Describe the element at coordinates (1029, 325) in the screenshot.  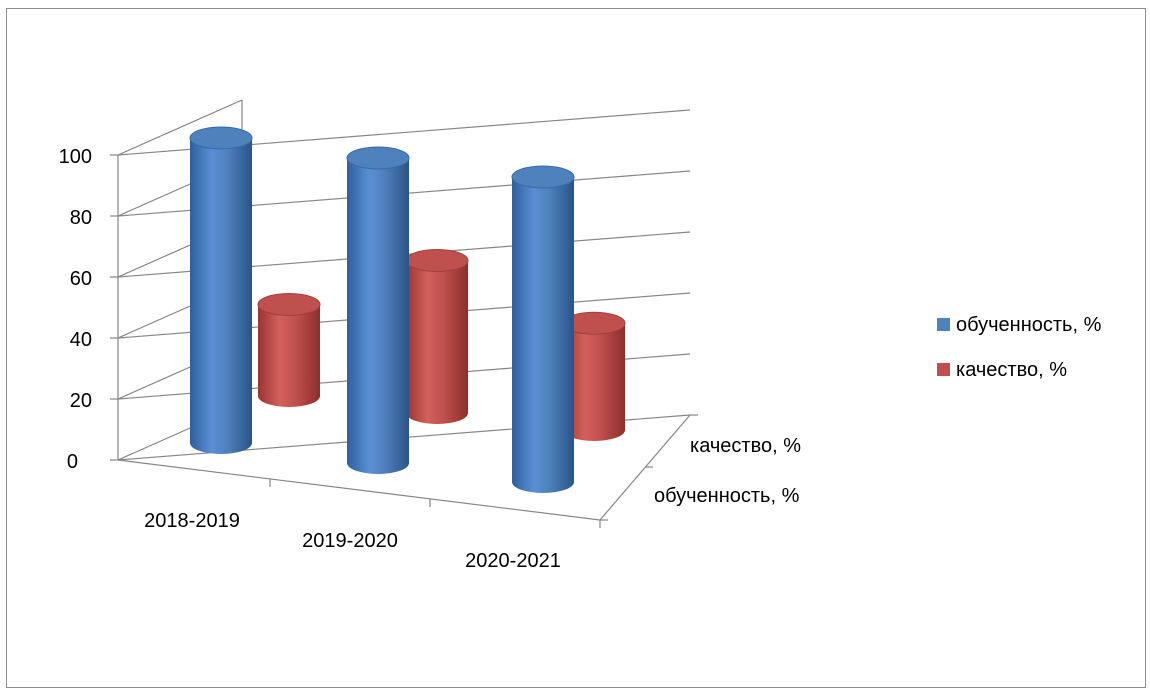
I see `legend-label: обученность, %` at that location.